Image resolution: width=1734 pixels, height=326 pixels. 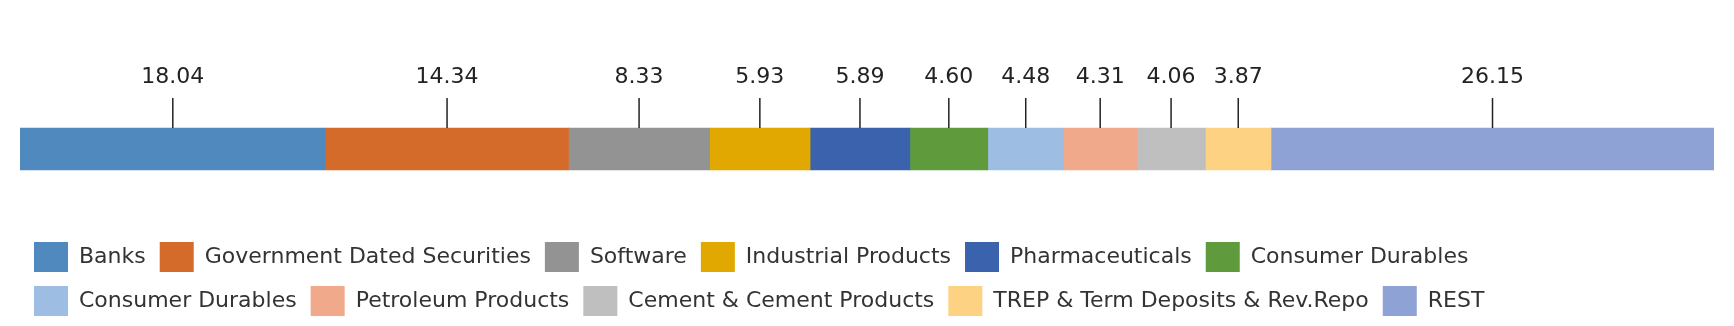 What do you see at coordinates (848, 255) in the screenshot?
I see `legend-label: Industrial Products` at bounding box center [848, 255].